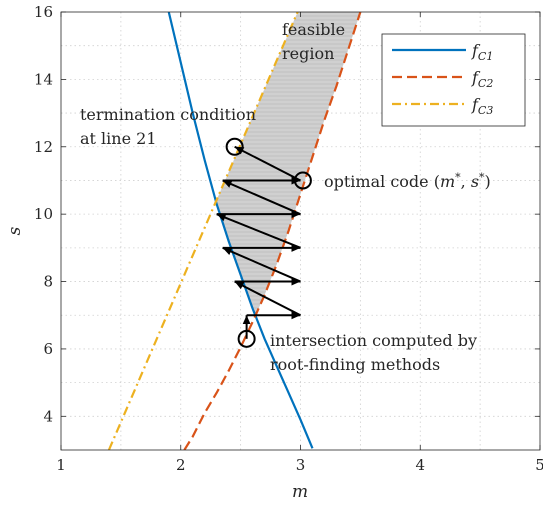 The image size is (543, 508). I want to click on intersection-label-line2: root-finding methods, so click(355, 364).